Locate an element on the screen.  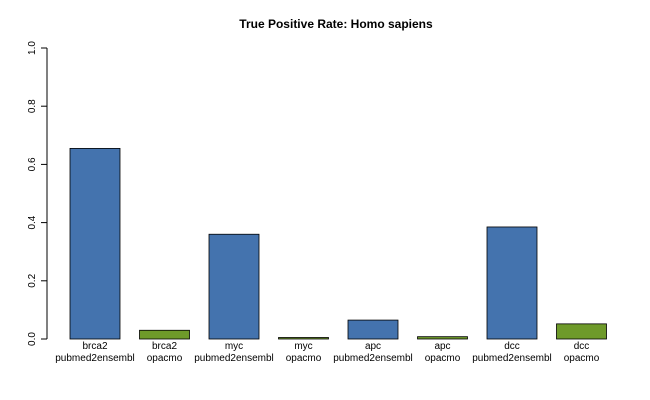
y-tick-label: 0.8 is located at coordinates (32, 106).